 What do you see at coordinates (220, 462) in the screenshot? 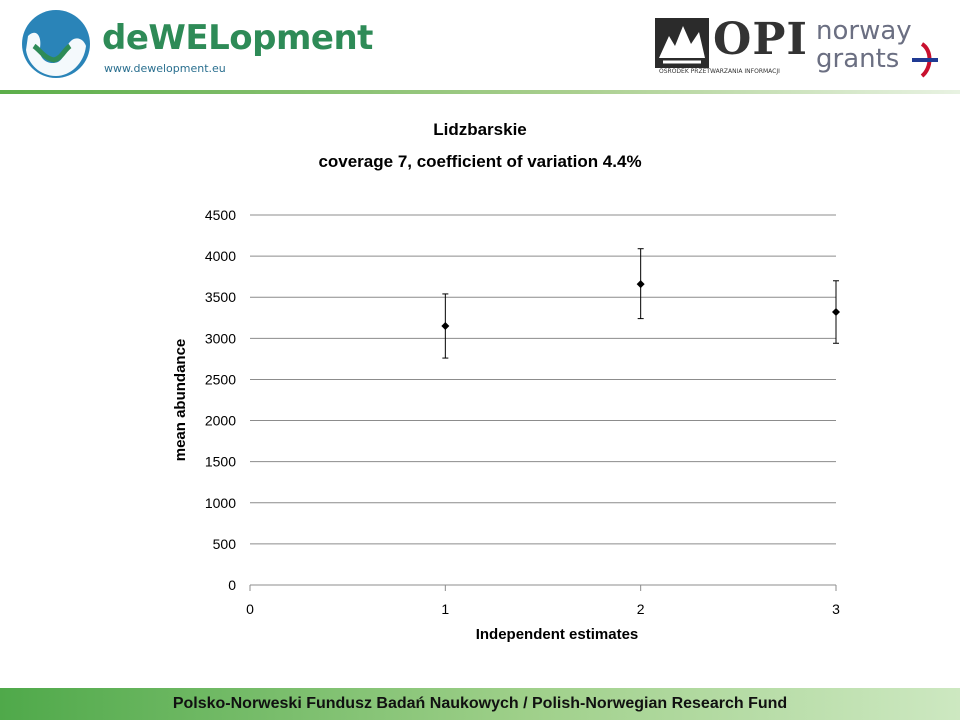
I see `y-tick-label: 1500` at bounding box center [220, 462].